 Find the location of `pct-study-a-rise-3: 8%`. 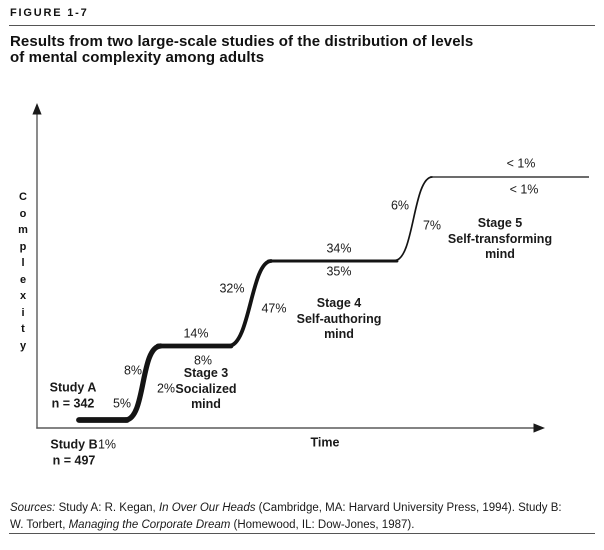

pct-study-a-rise-3: 8% is located at coordinates (133, 370).